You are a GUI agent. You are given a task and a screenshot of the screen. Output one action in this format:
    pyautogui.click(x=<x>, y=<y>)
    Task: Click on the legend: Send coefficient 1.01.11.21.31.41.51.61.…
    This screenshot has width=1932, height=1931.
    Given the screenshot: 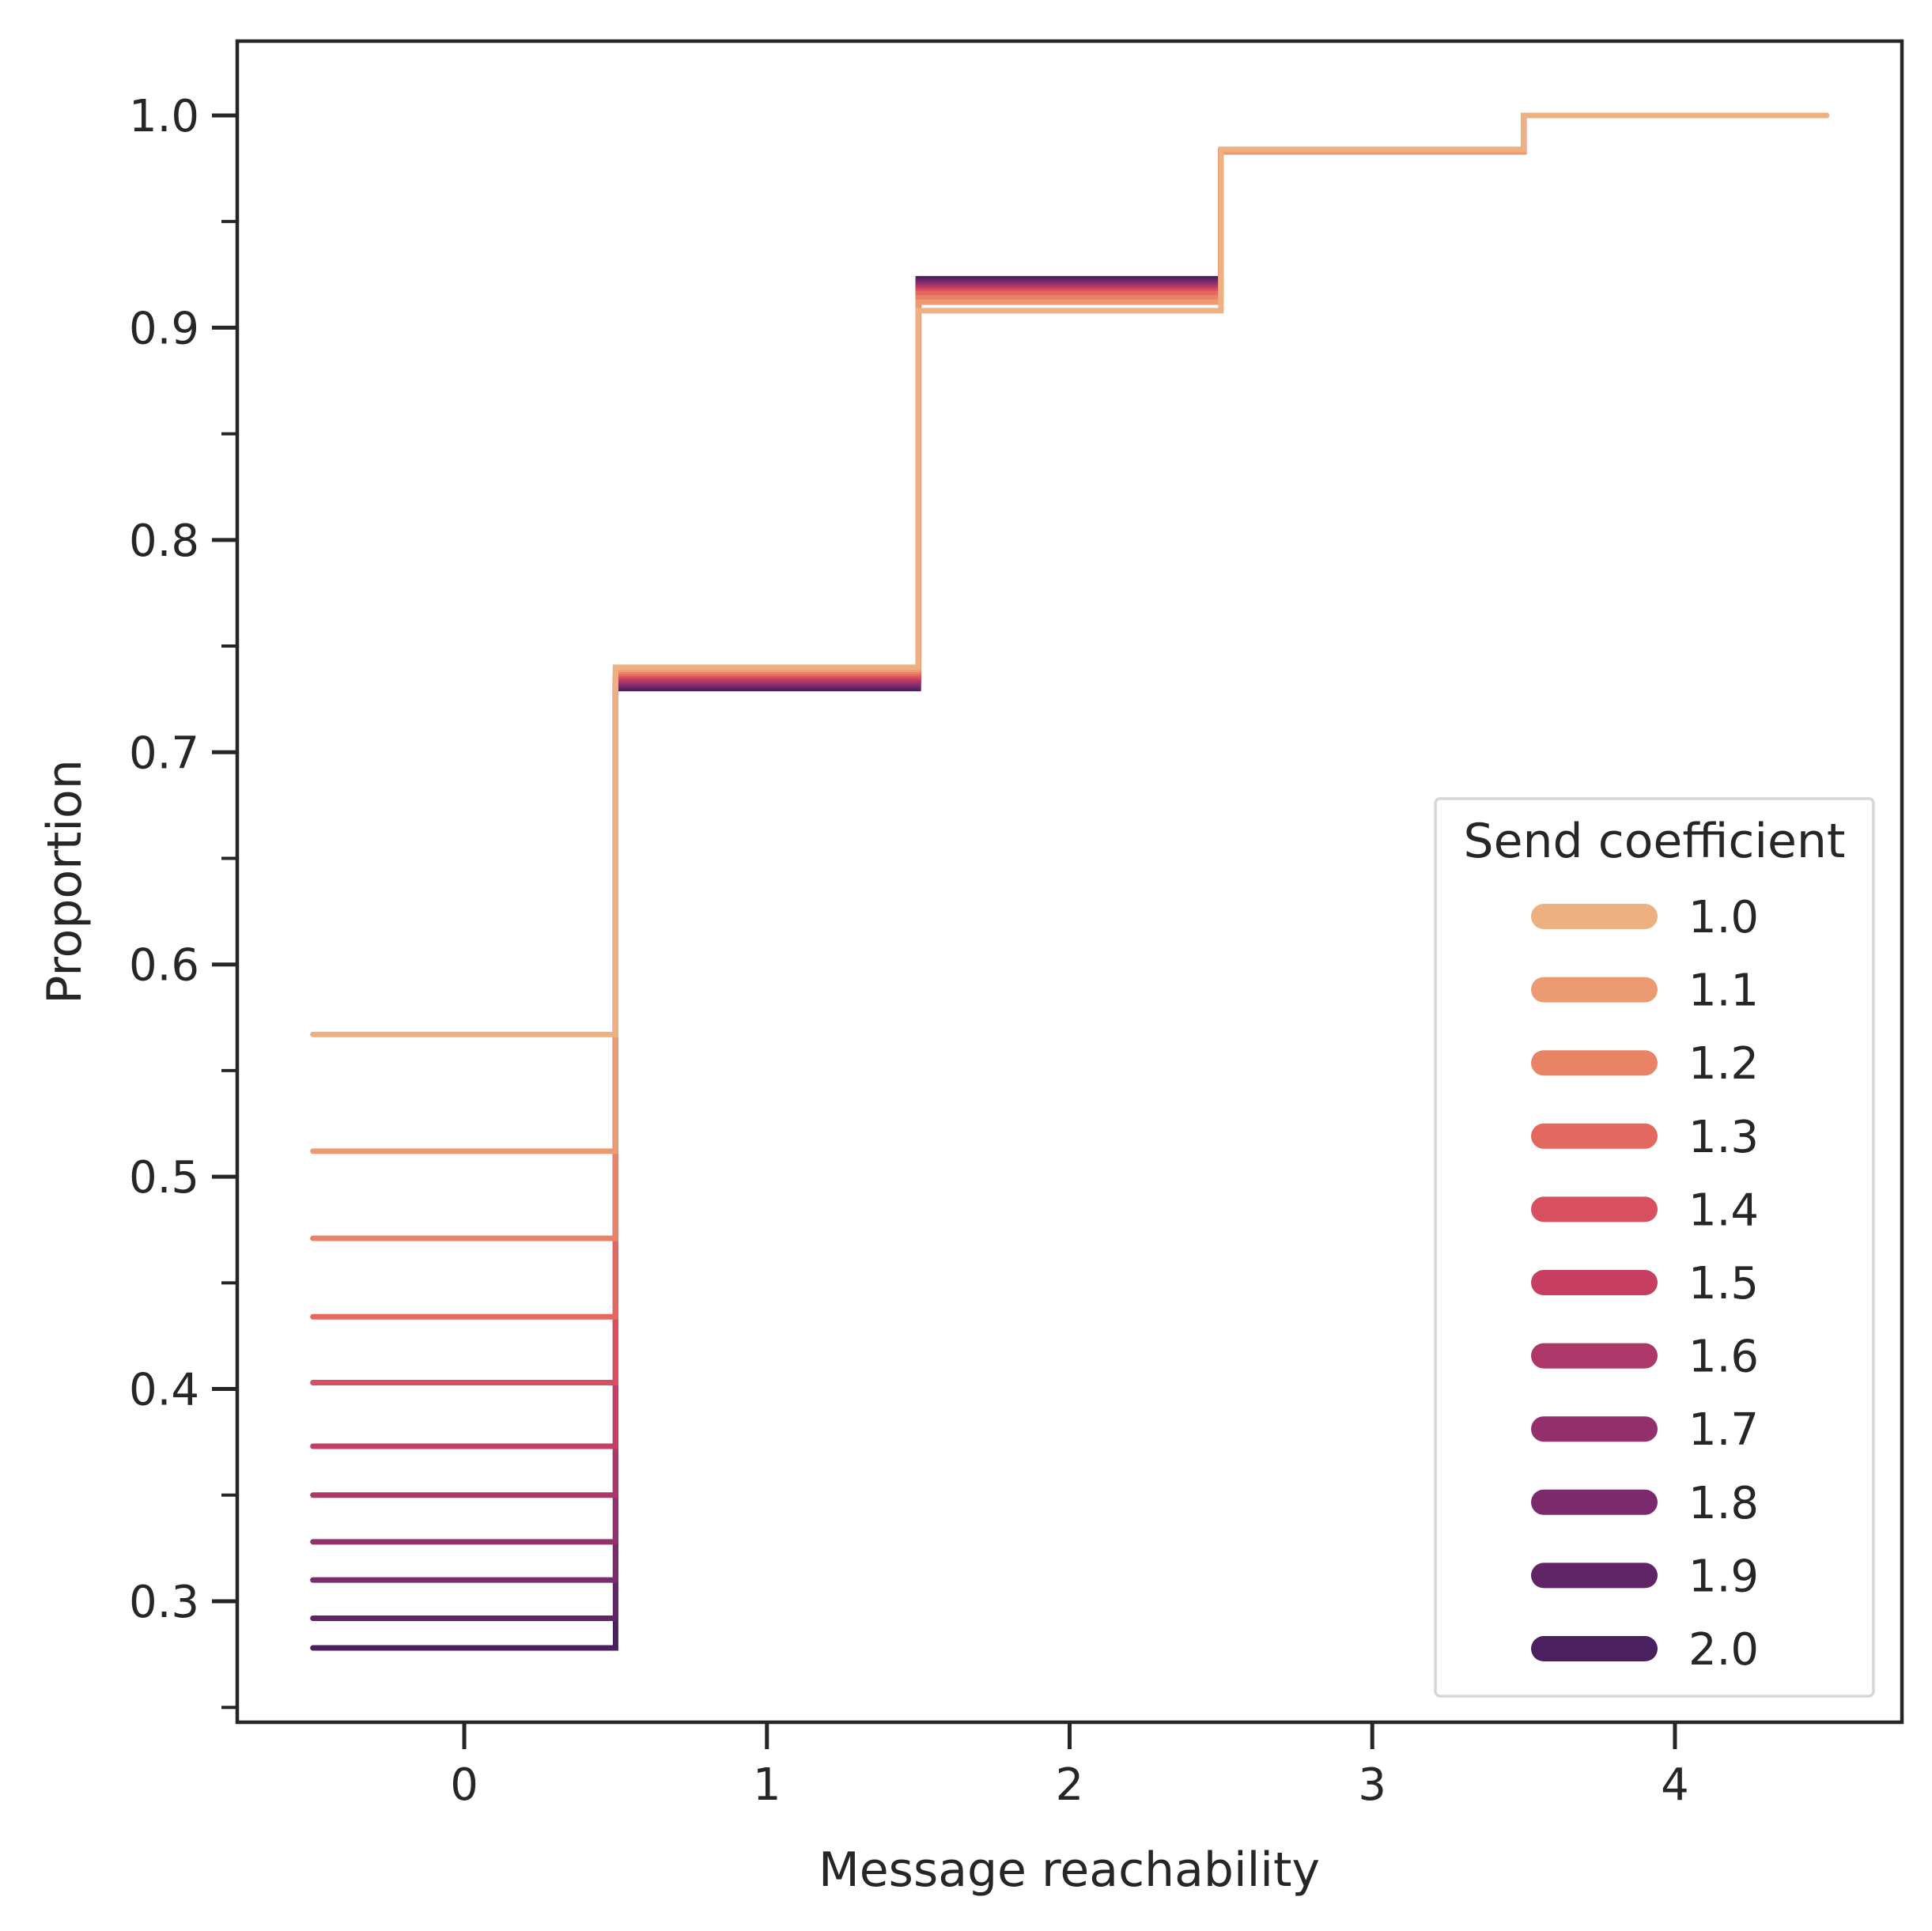 What is the action you would take?
    pyautogui.click(x=1655, y=1247)
    